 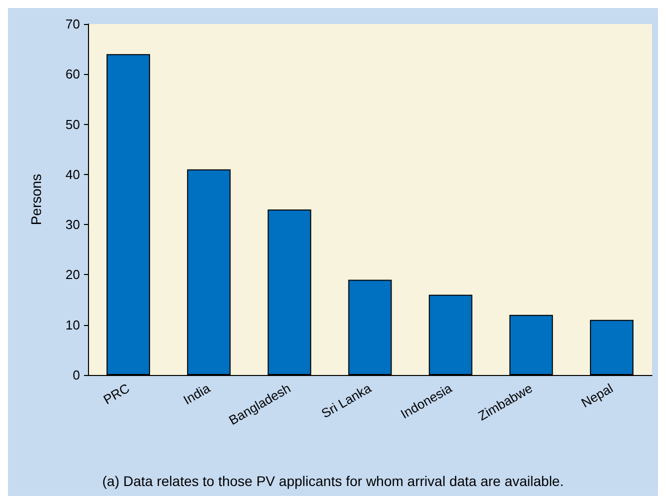 I want to click on y-tick-label: 20, so click(x=73, y=274).